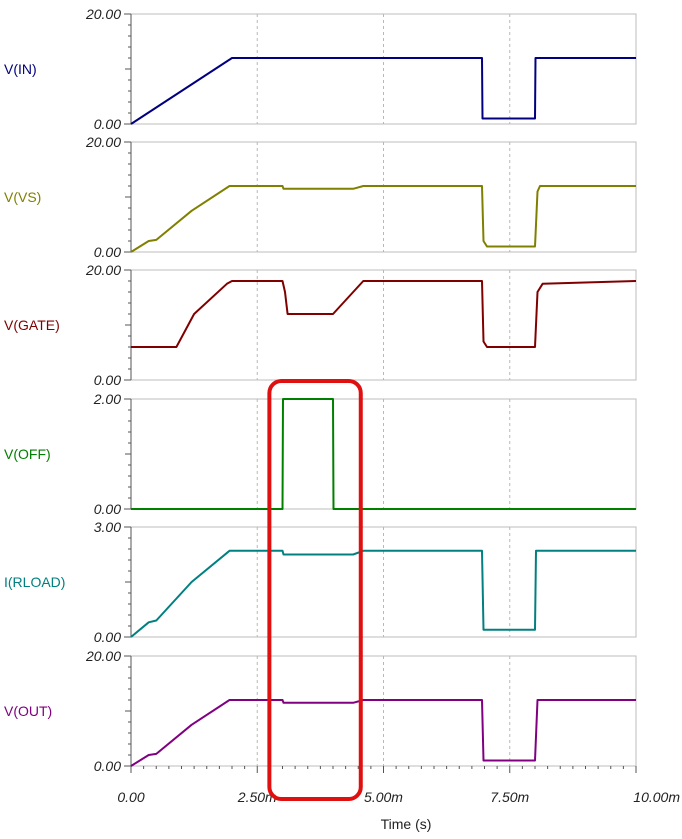  Describe the element at coordinates (257, 797) in the screenshot. I see `x-tick-label: 2.50m` at that location.